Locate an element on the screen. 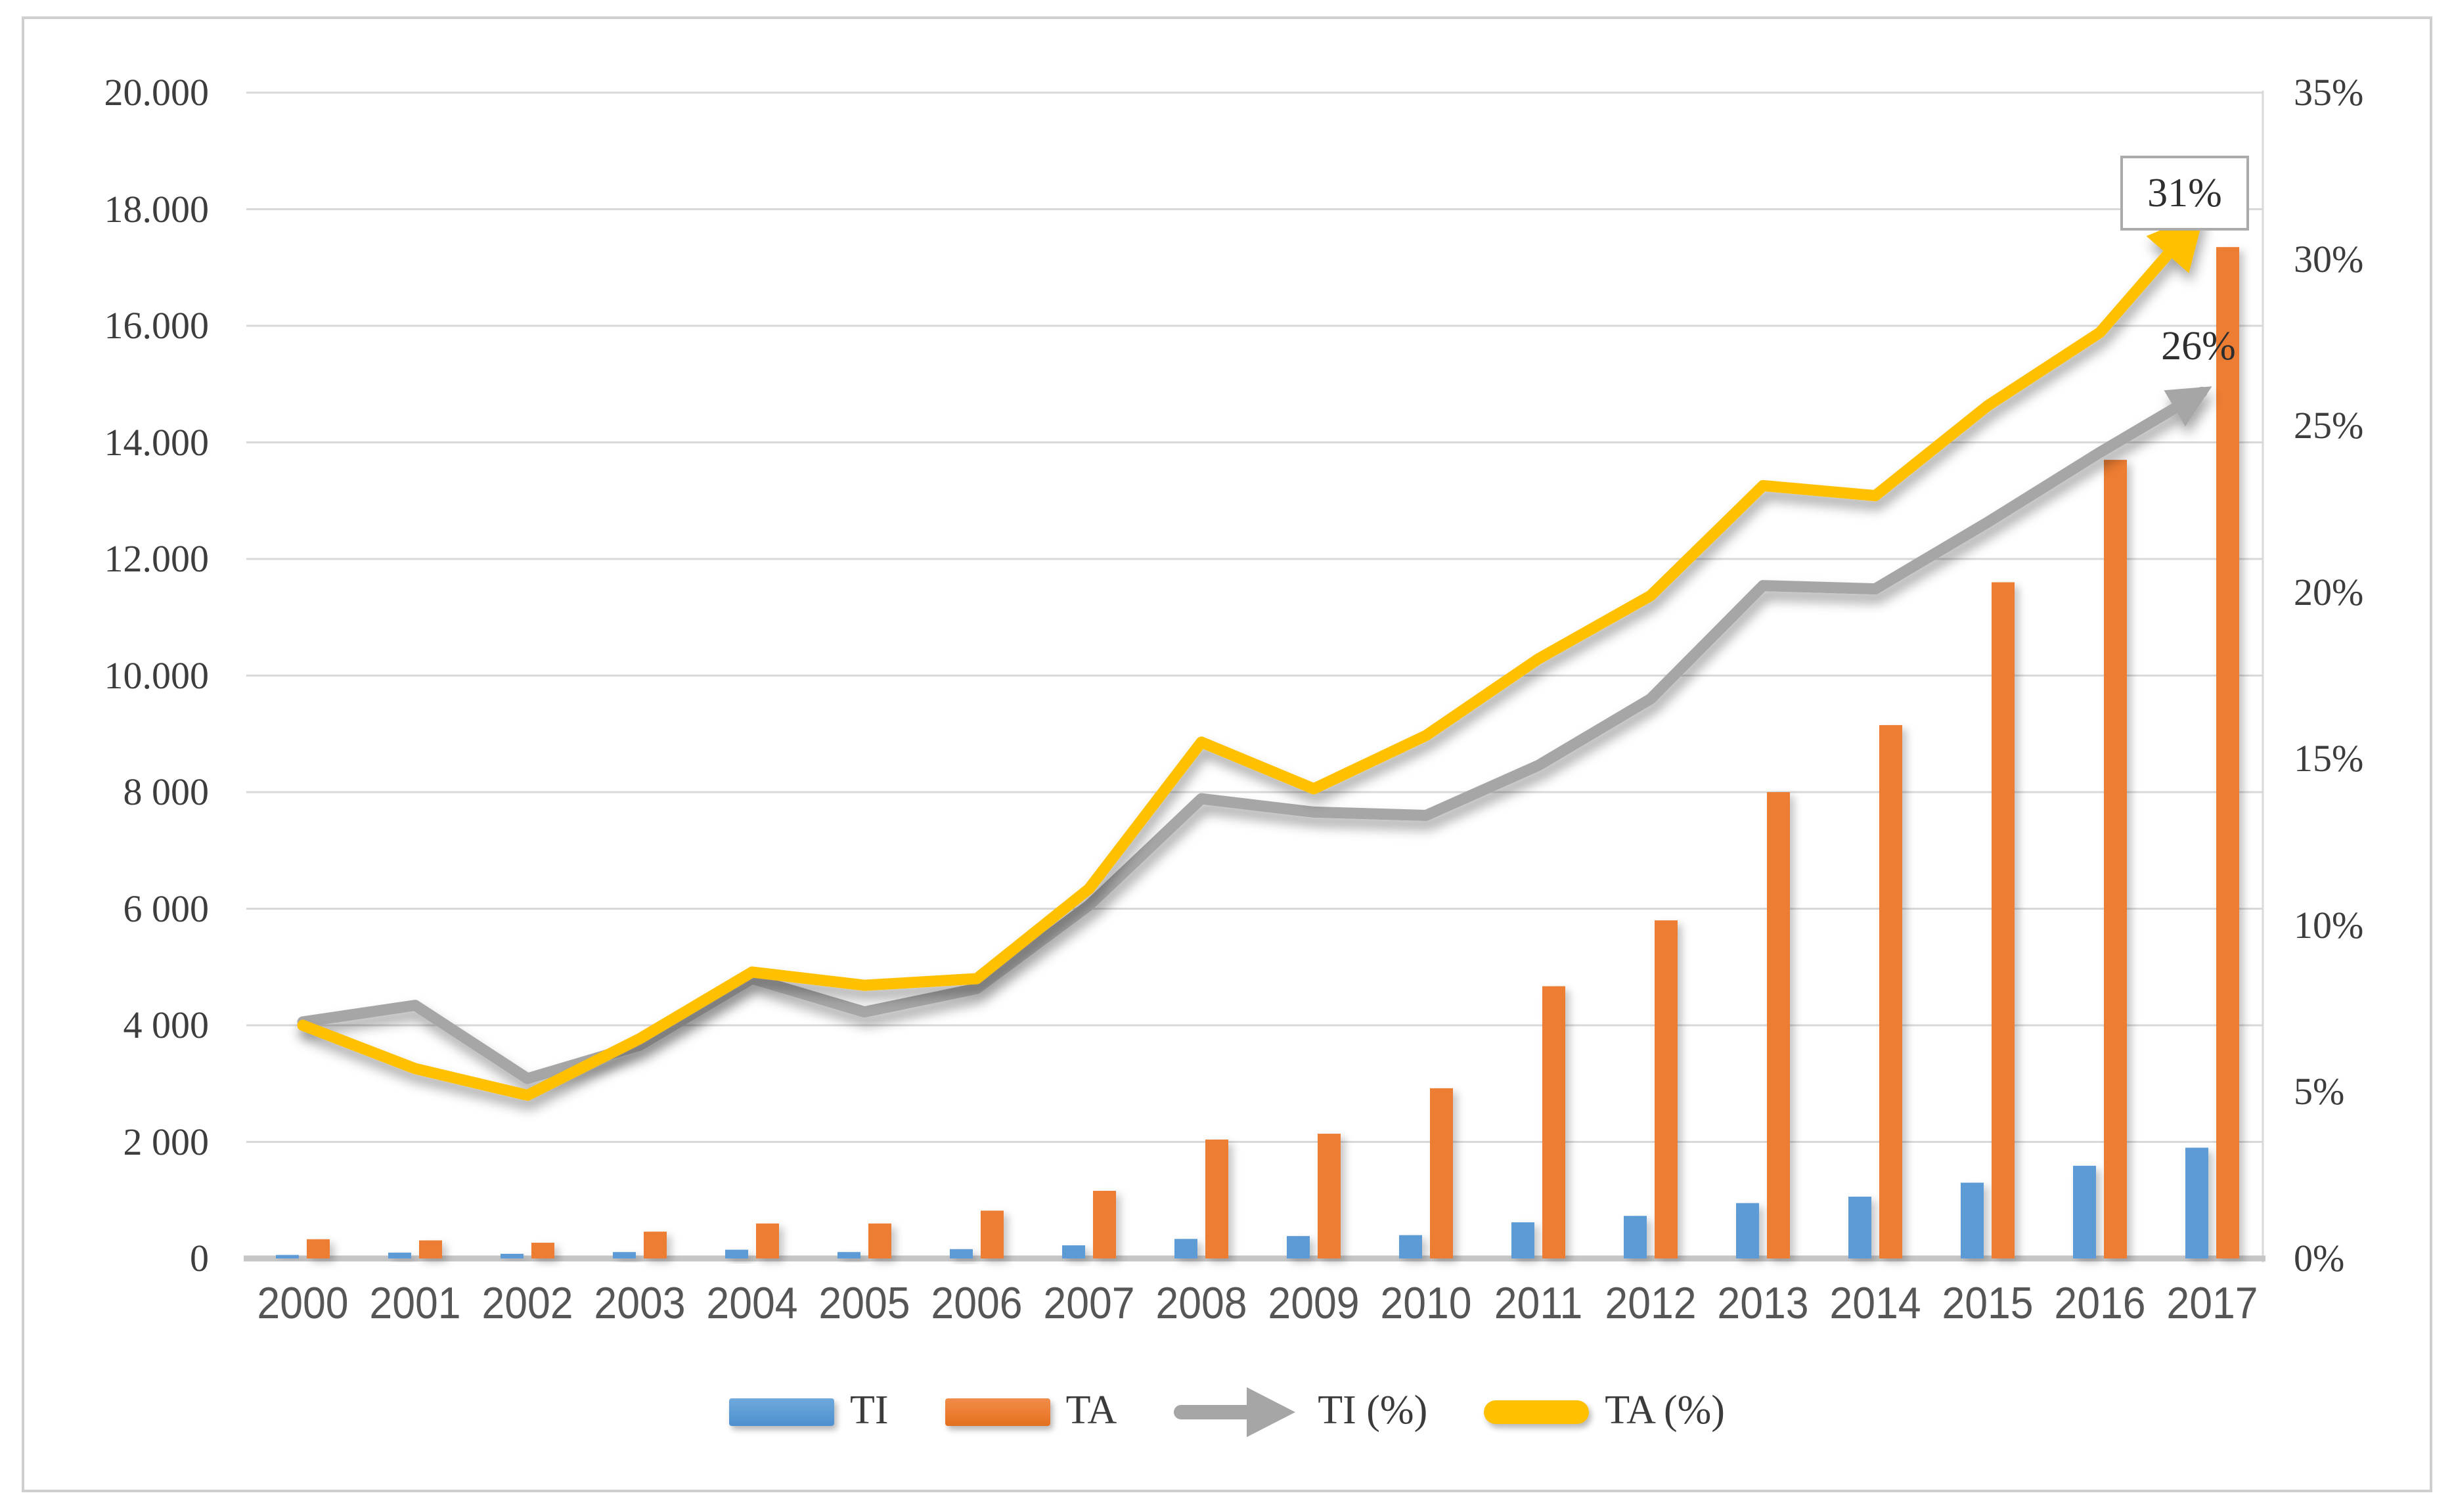  bar-ta-2016 is located at coordinates (2115, 859).